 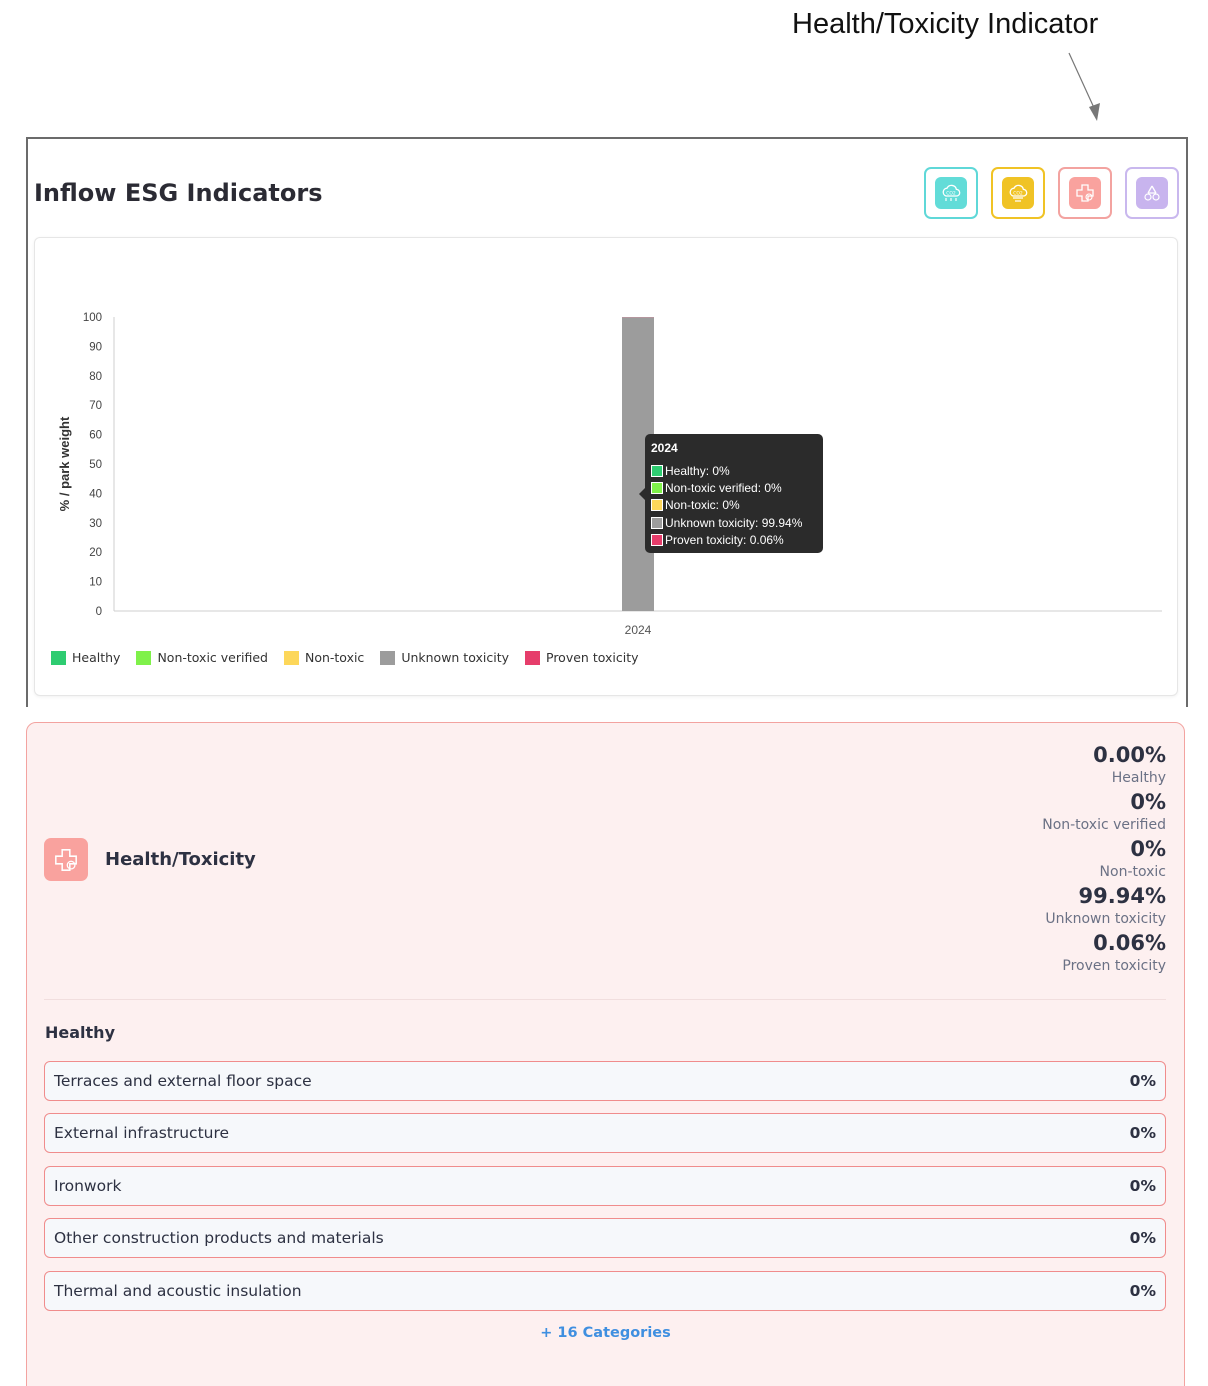 I want to click on tooltip-row: Non-toxic: 0%, so click(x=734, y=505).